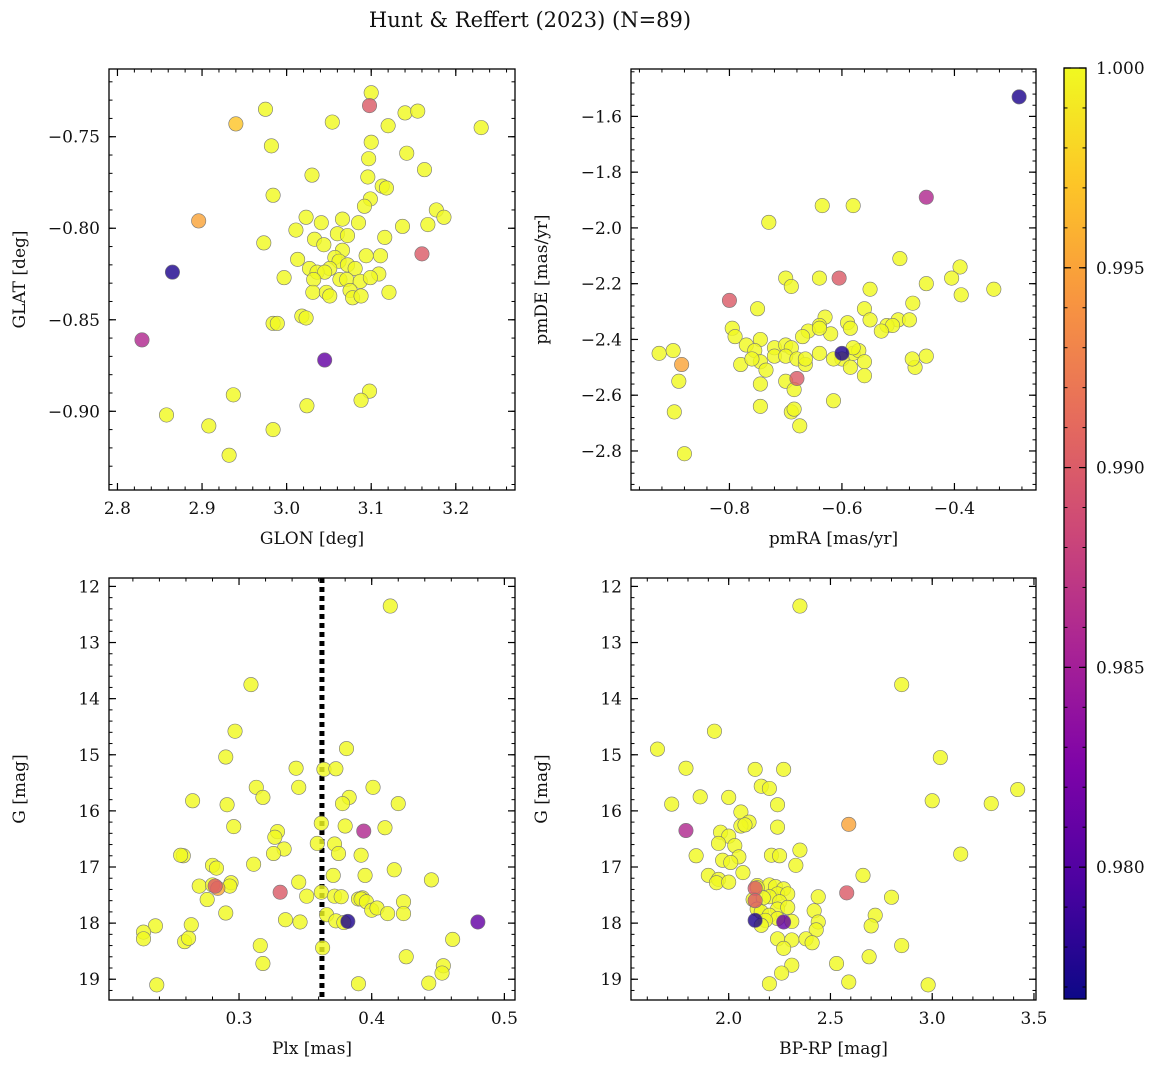 The height and width of the screenshot is (1068, 1161). Describe the element at coordinates (830, 1019) in the screenshot. I see `x-tick-label: 2.5` at that location.